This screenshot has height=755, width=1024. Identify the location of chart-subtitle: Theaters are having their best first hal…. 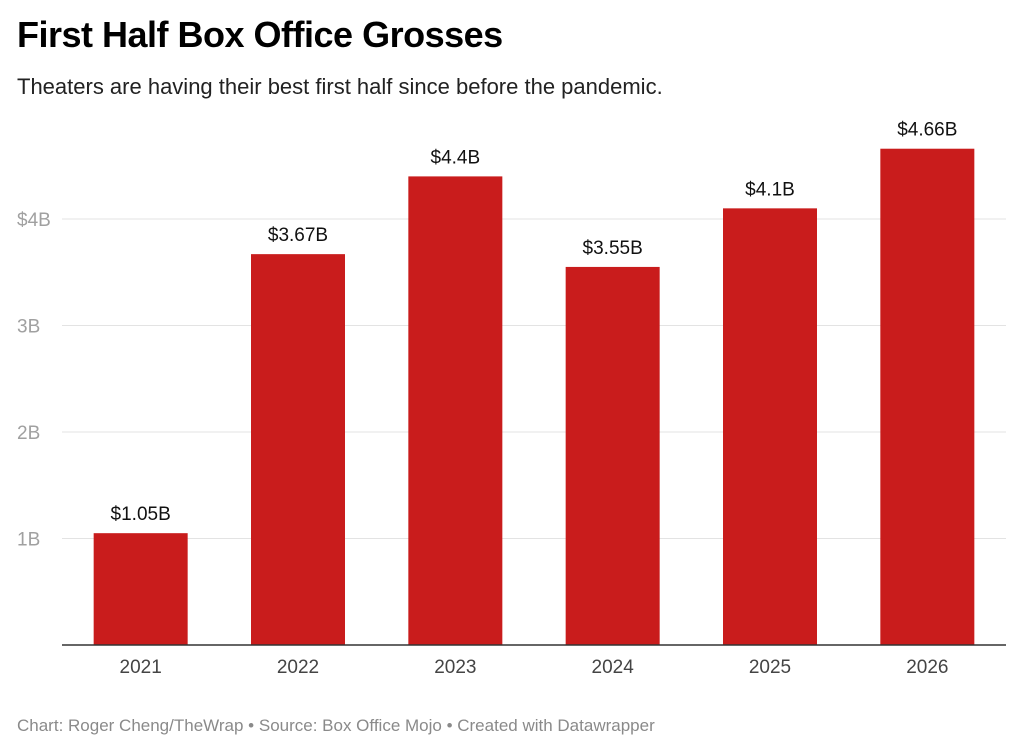
(340, 86).